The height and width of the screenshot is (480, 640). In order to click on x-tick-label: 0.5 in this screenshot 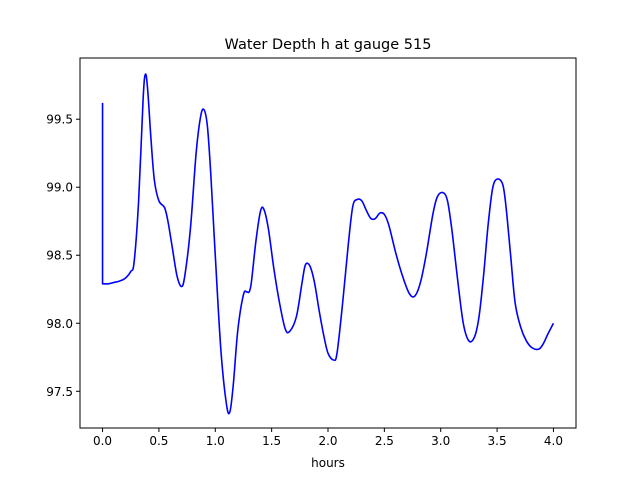, I will do `click(158, 441)`.